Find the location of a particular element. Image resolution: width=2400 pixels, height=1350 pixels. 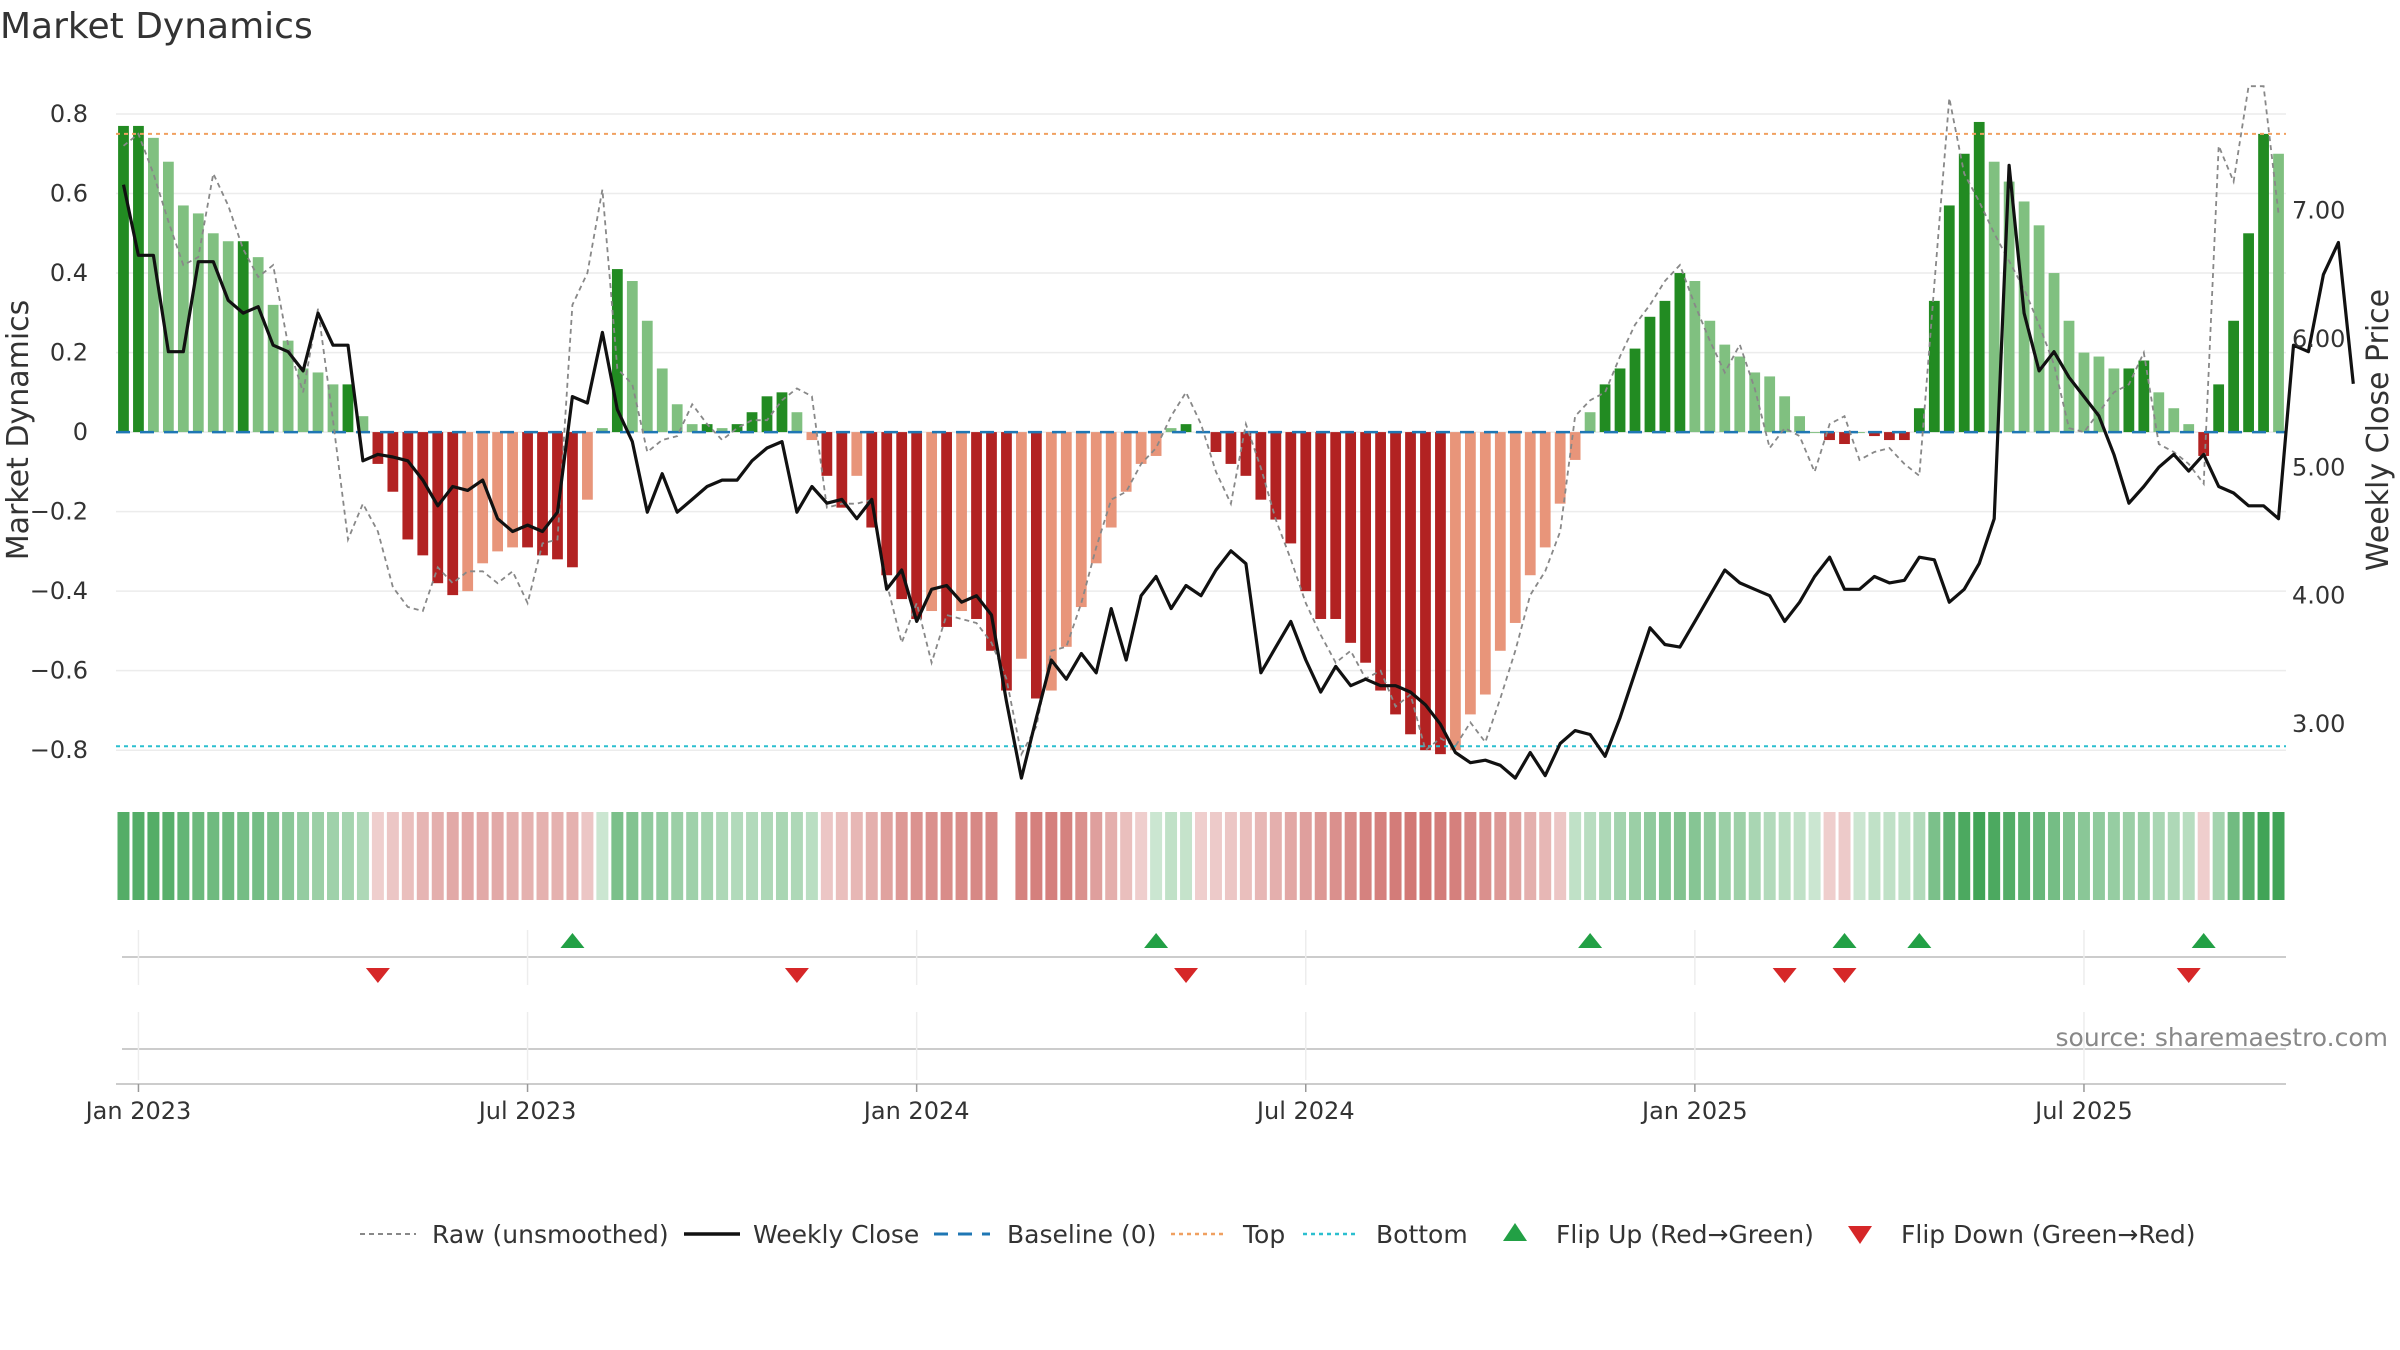

flip-down-marker is located at coordinates (796, 975).